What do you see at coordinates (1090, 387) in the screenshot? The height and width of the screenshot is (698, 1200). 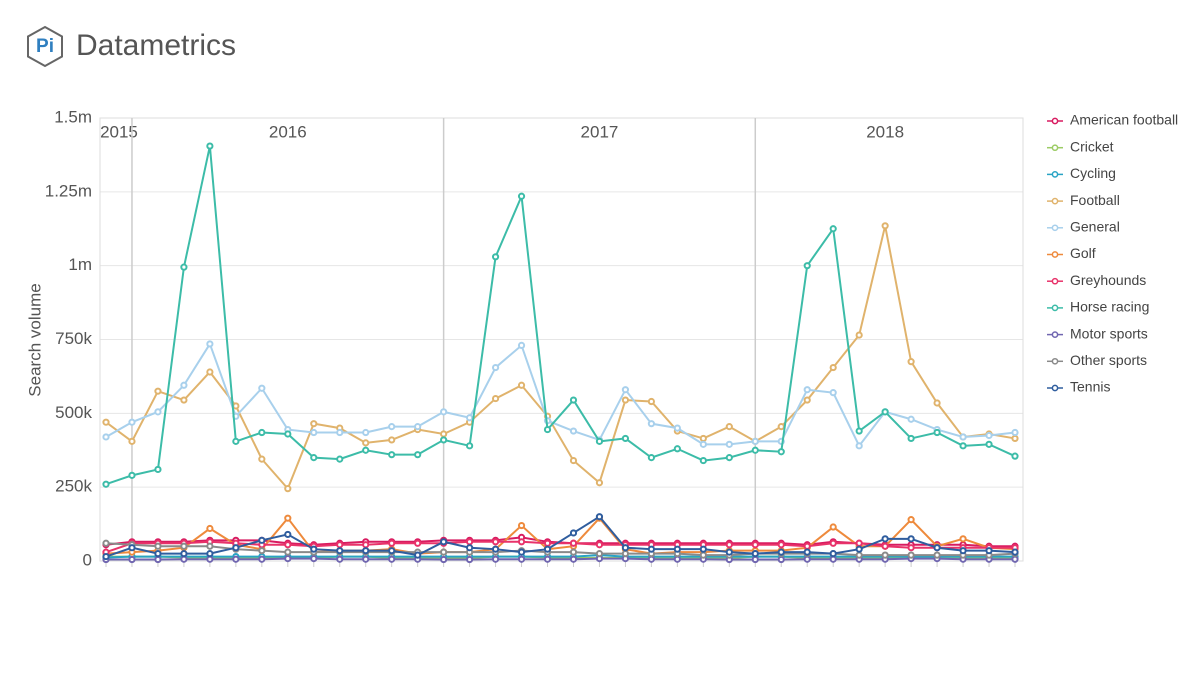 I see `legend-label: Tennis` at bounding box center [1090, 387].